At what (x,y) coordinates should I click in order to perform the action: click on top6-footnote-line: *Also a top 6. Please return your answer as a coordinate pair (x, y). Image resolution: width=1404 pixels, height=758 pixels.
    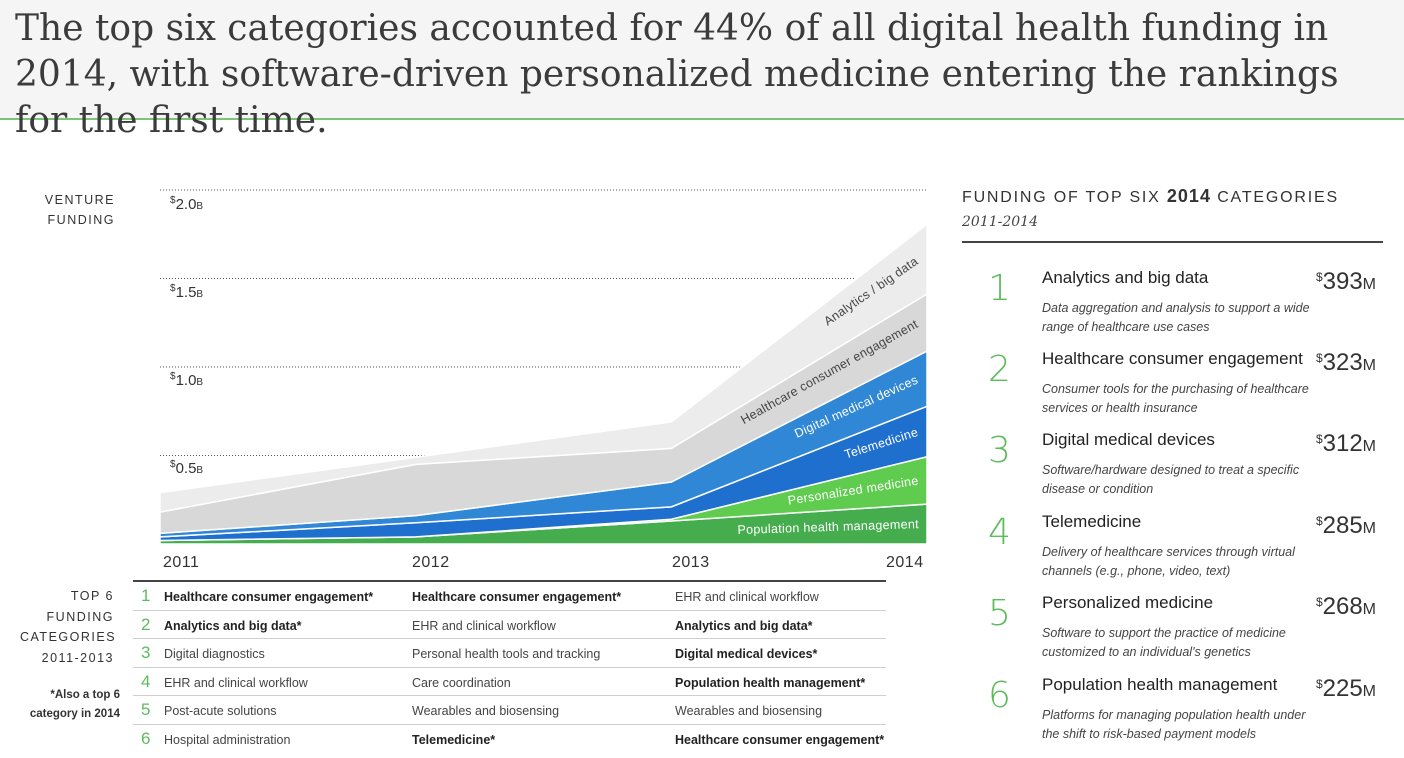
    Looking at the image, I should click on (85, 695).